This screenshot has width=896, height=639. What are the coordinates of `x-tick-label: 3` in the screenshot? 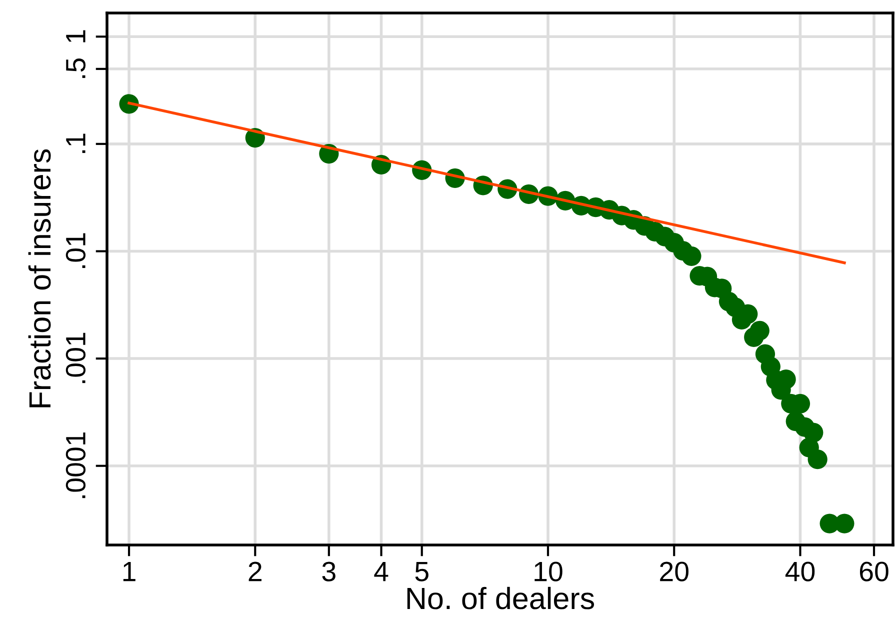 It's located at (329, 572).